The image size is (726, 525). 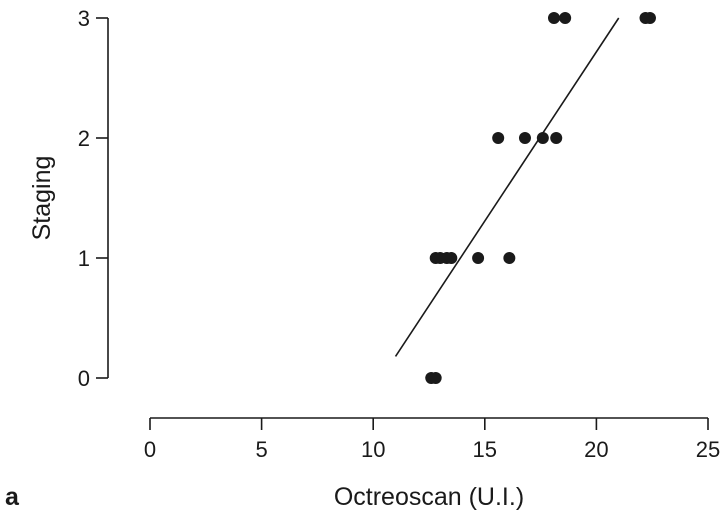 I want to click on x-tick-label: 10, so click(x=373, y=449).